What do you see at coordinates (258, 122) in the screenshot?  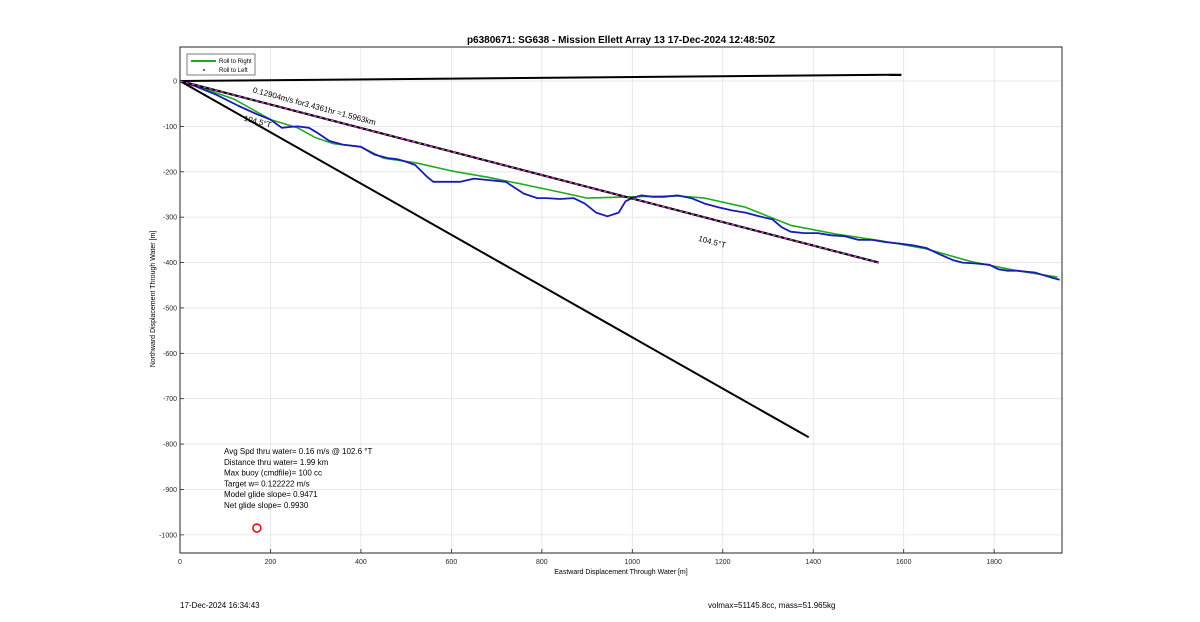 I see `annotation-text: 104.5°T` at bounding box center [258, 122].